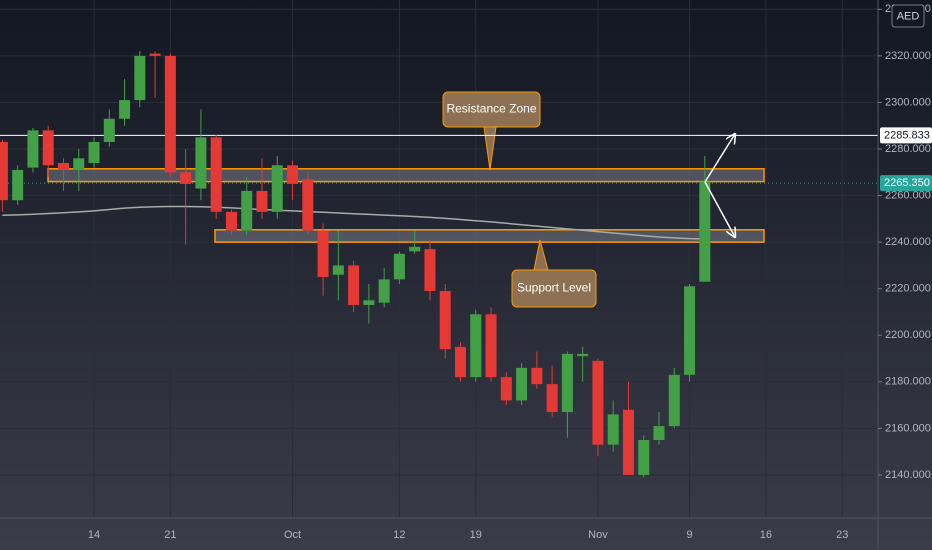 The image size is (932, 550). I want to click on moving-average-line, so click(353, 222).